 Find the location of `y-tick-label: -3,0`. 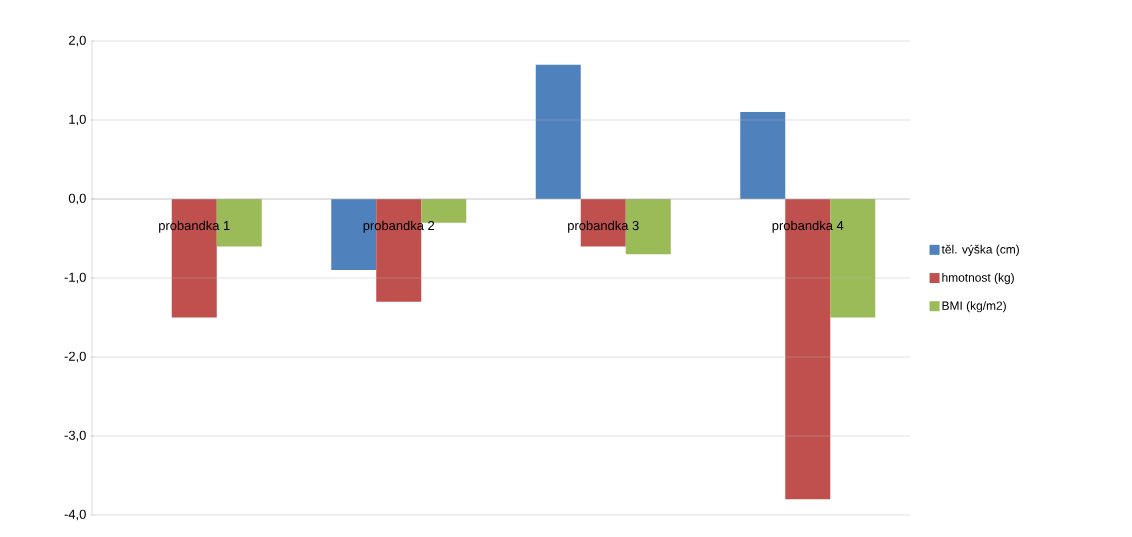

y-tick-label: -3,0 is located at coordinates (75, 436).